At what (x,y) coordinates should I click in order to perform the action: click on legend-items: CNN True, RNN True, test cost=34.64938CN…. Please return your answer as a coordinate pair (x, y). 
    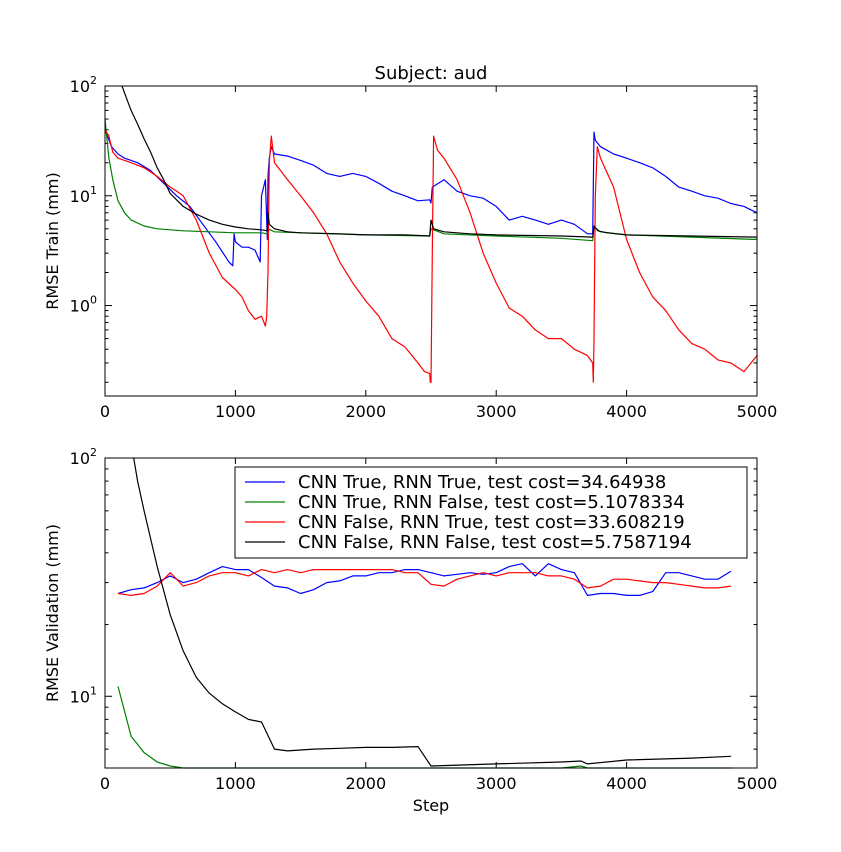
    Looking at the image, I should click on (468, 512).